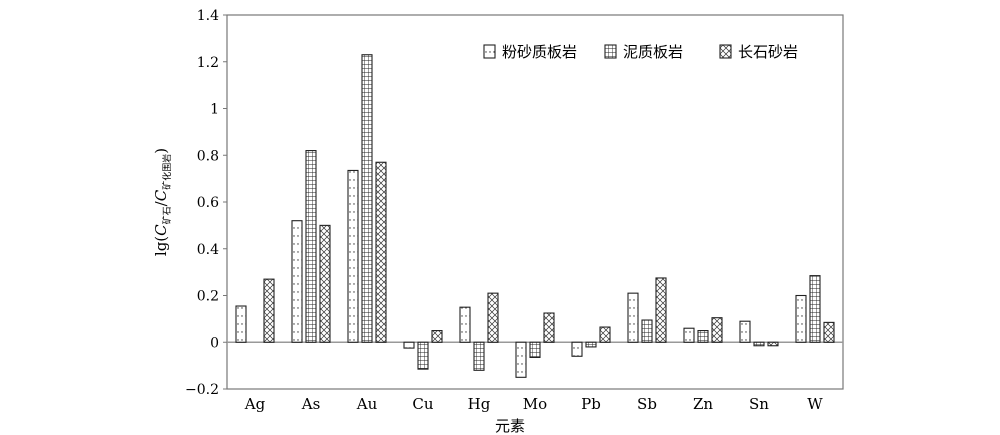 The height and width of the screenshot is (435, 1000). Describe the element at coordinates (591, 404) in the screenshot. I see `x-tick-label: Pb` at that location.